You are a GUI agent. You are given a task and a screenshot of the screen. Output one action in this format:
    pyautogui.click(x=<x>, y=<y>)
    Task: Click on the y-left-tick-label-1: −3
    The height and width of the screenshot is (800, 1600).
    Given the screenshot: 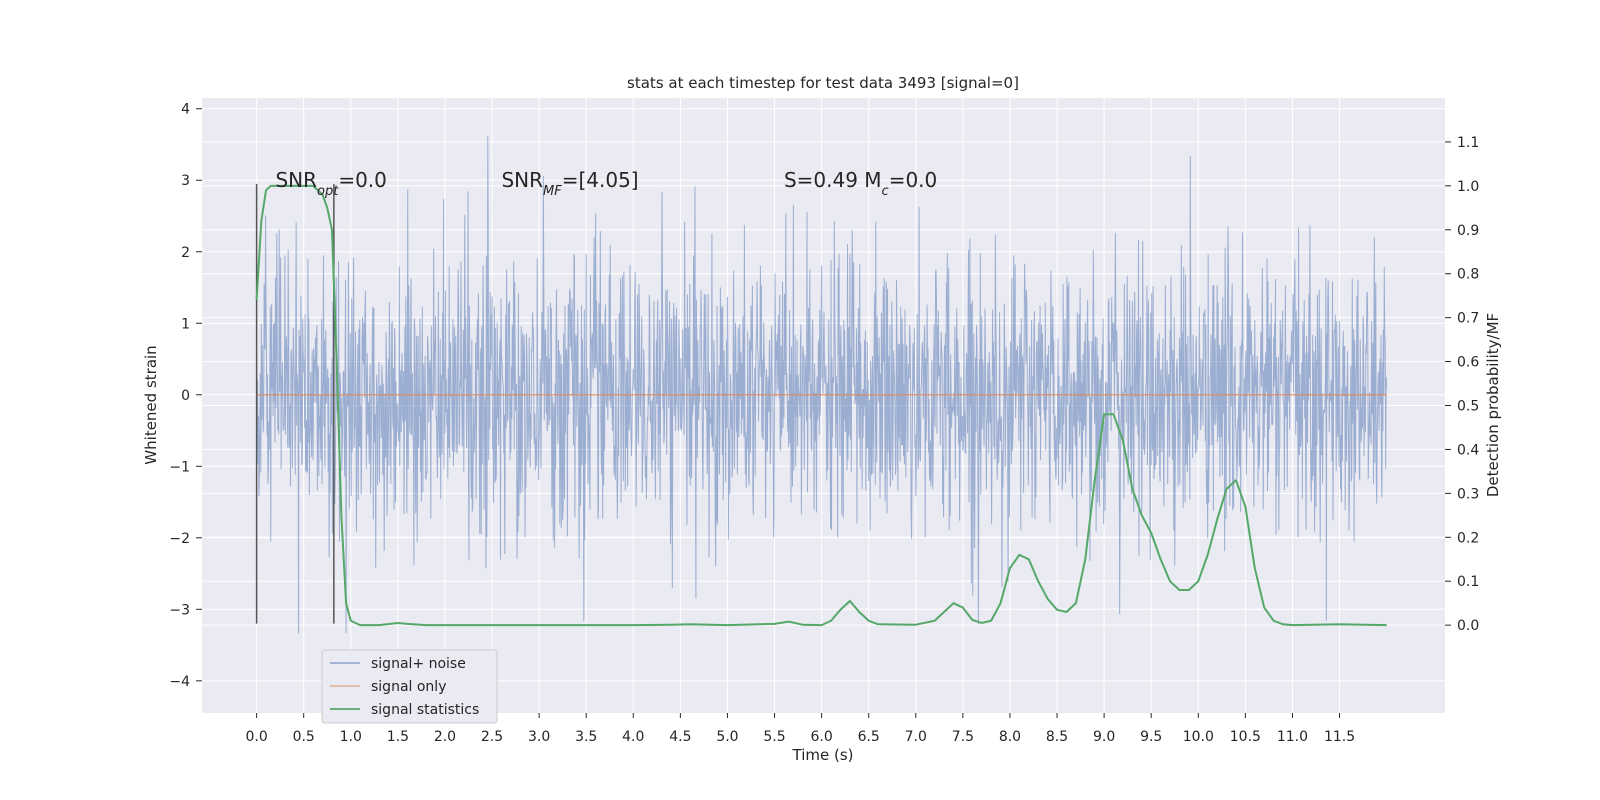 What is the action you would take?
    pyautogui.click(x=179, y=610)
    